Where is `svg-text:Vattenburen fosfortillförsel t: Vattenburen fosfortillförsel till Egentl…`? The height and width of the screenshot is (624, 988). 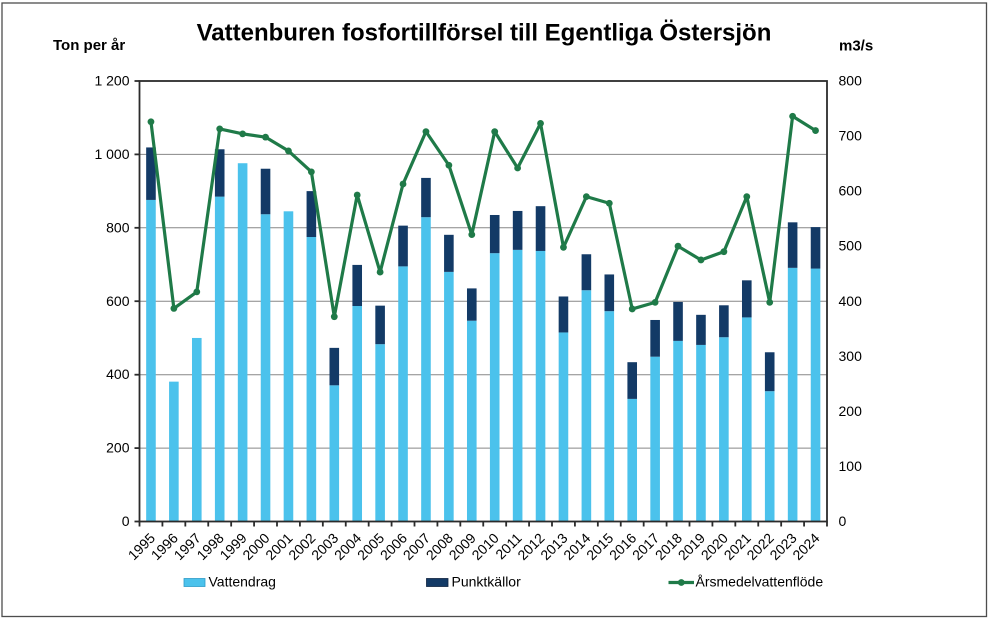
svg-text:Vattenburen fosfortillförsel t: Vattenburen fosfortillförsel till Egentl… is located at coordinates (484, 33).